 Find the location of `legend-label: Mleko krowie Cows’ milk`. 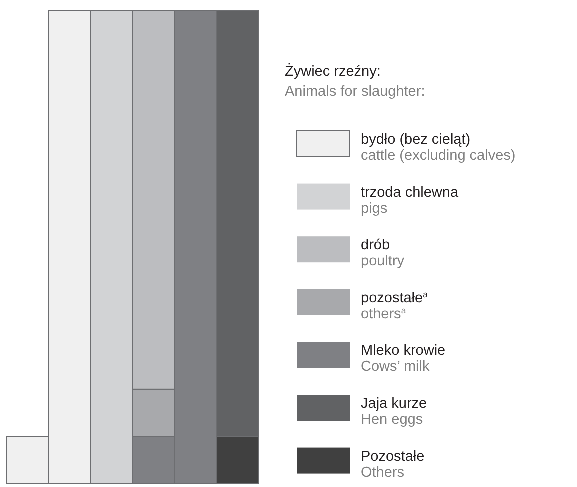

legend-label: Mleko krowie Cows’ milk is located at coordinates (403, 359).